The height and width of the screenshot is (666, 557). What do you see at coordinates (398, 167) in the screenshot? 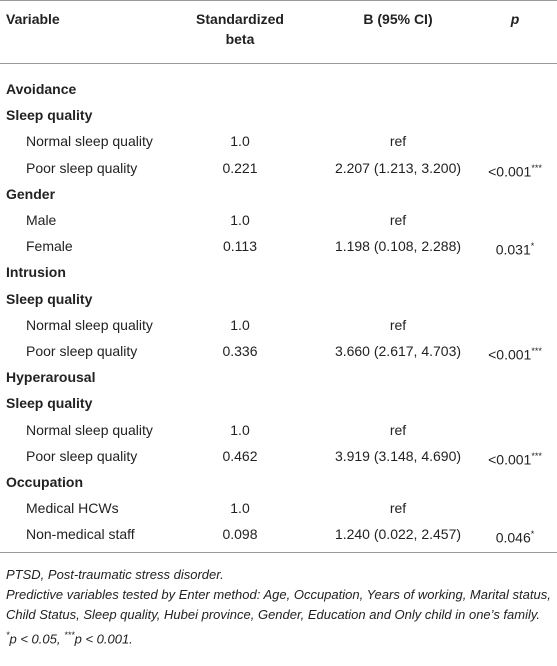
I see `cell: 2.207 (1.213, 3.200)` at bounding box center [398, 167].